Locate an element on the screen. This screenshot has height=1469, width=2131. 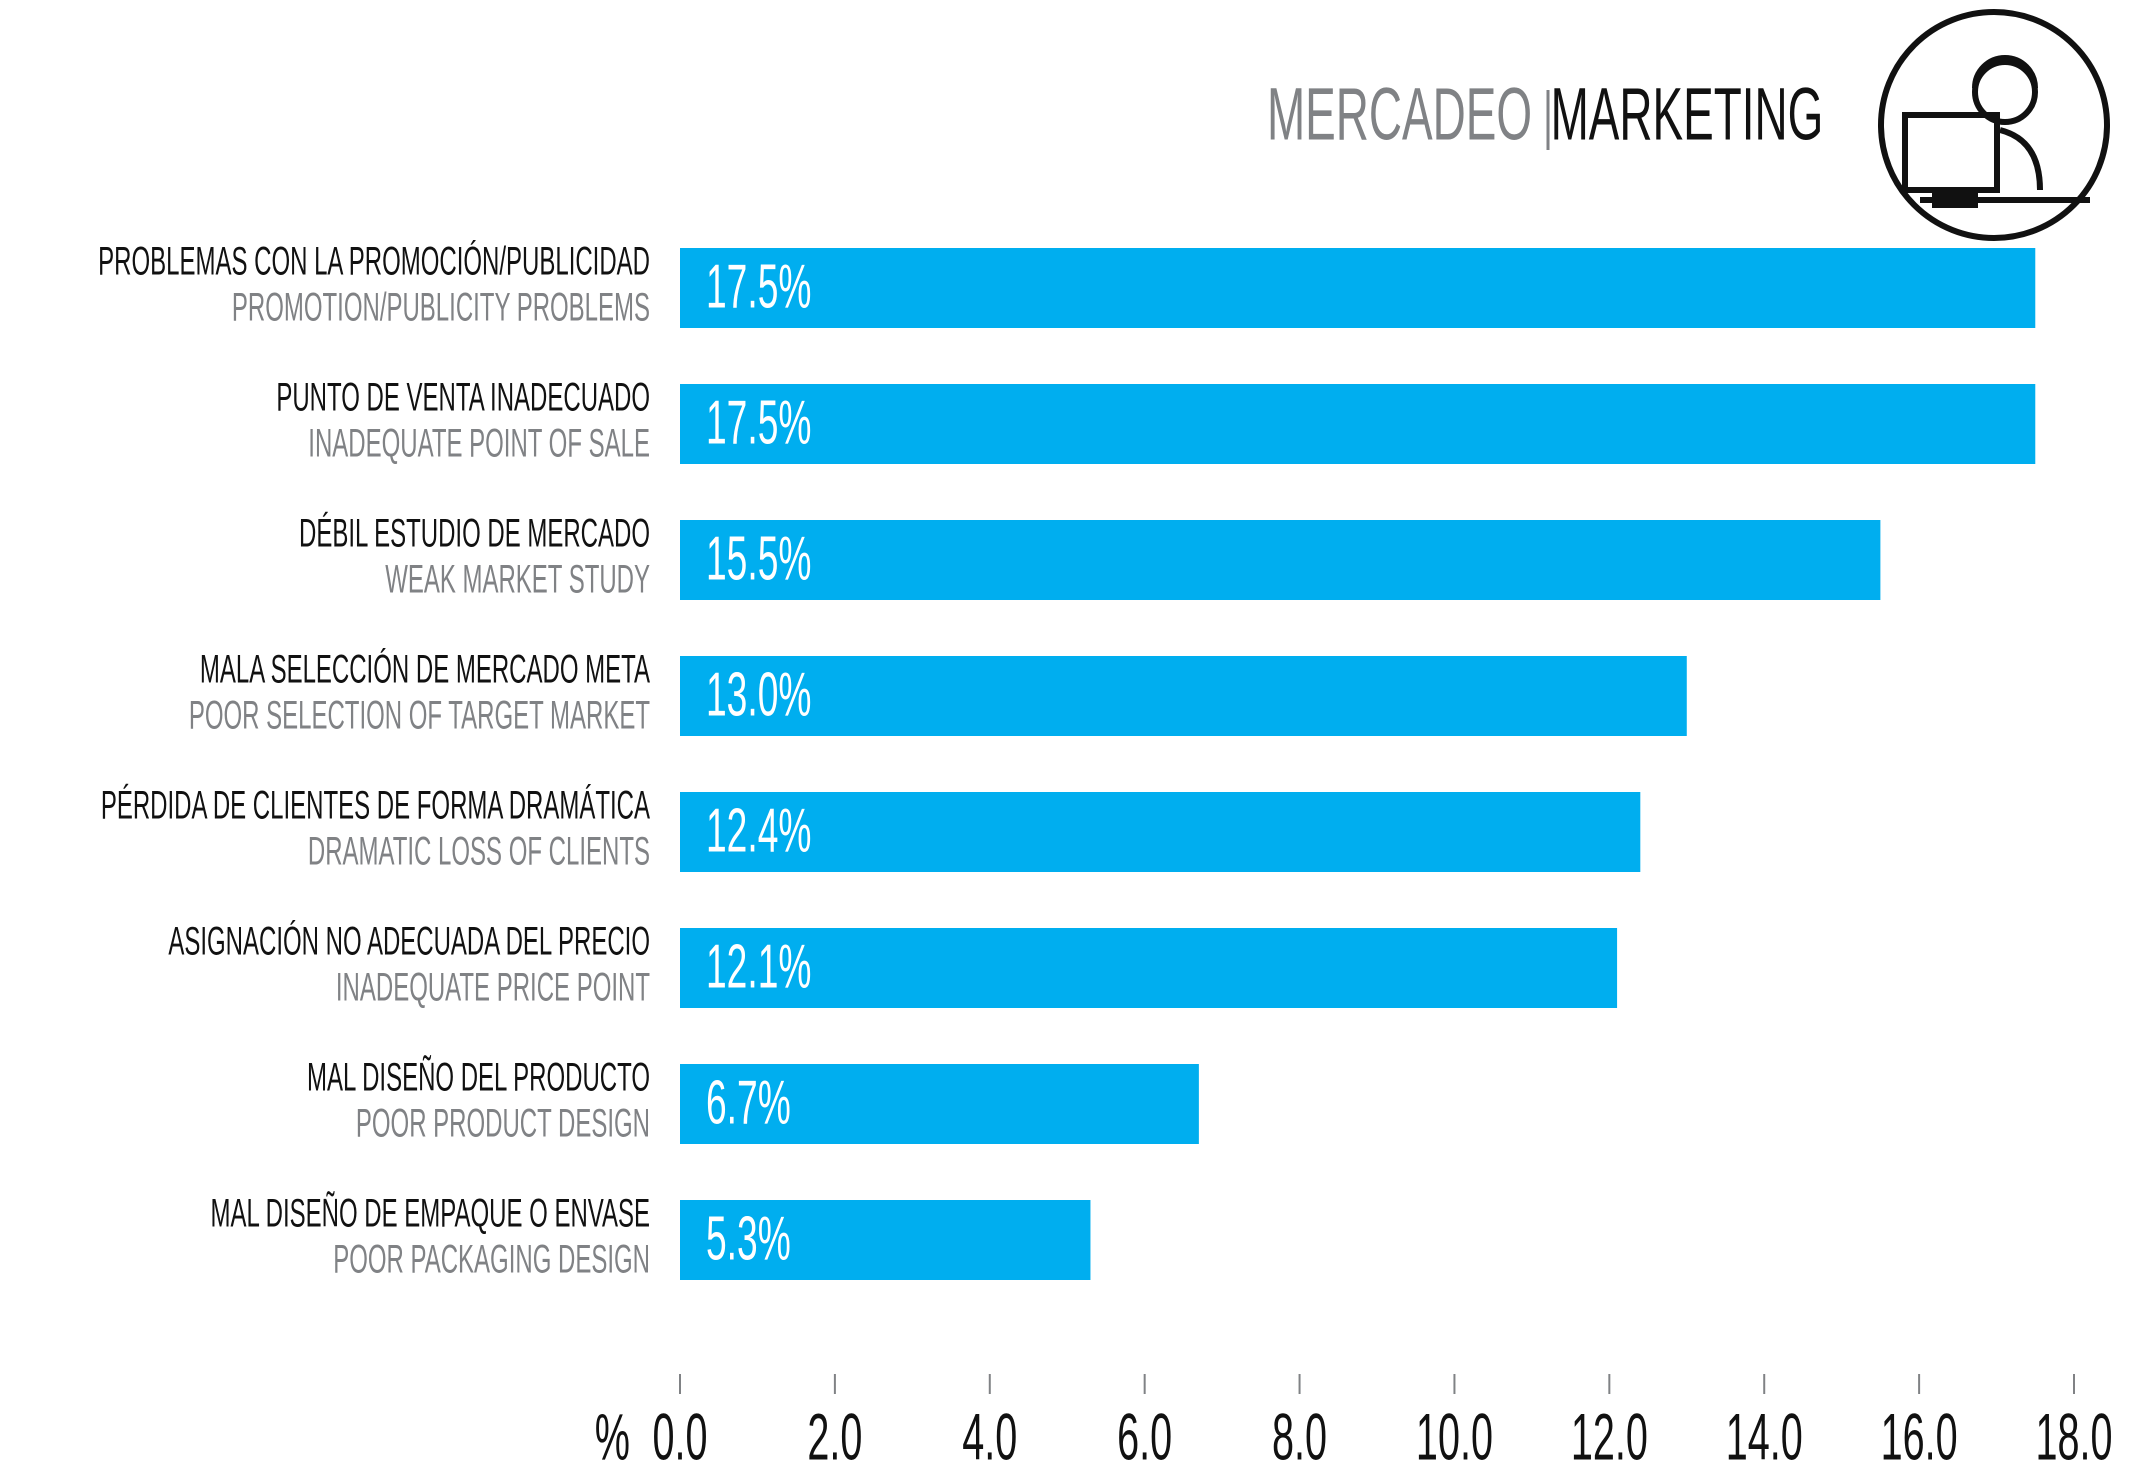
value-label: 15.5% is located at coordinates (758, 558).